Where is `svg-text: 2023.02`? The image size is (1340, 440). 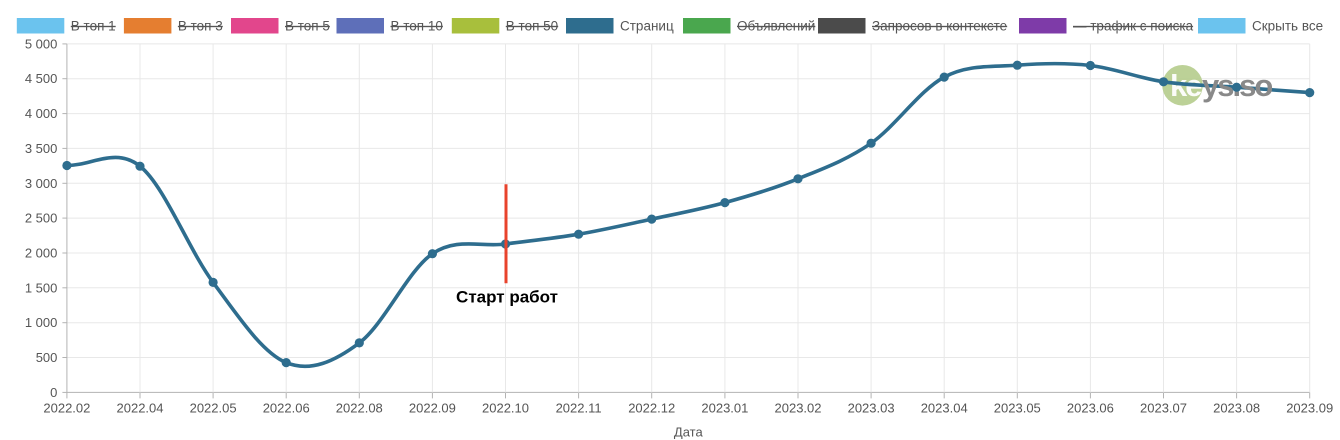 svg-text: 2023.02 is located at coordinates (798, 408).